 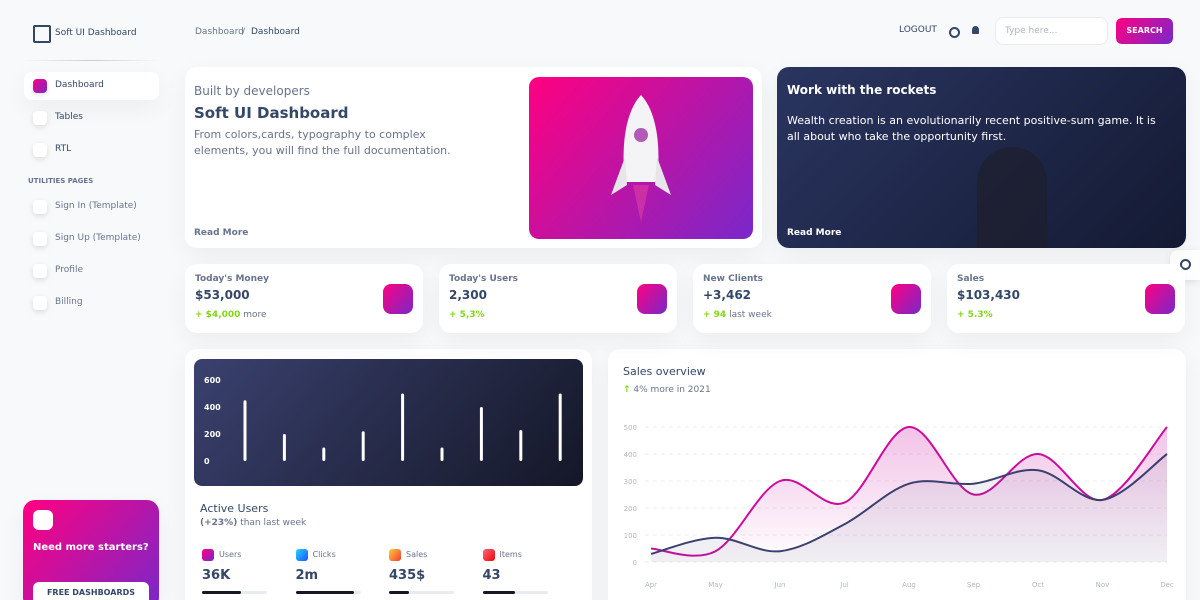 I want to click on stat-note: last week, so click(x=750, y=315).